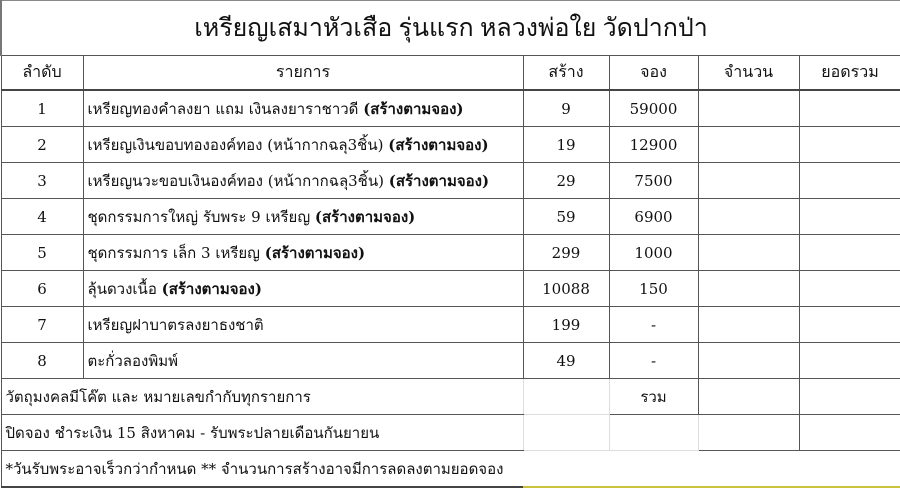 Image resolution: width=900 pixels, height=488 pixels. I want to click on row-number: 5, so click(42, 252).